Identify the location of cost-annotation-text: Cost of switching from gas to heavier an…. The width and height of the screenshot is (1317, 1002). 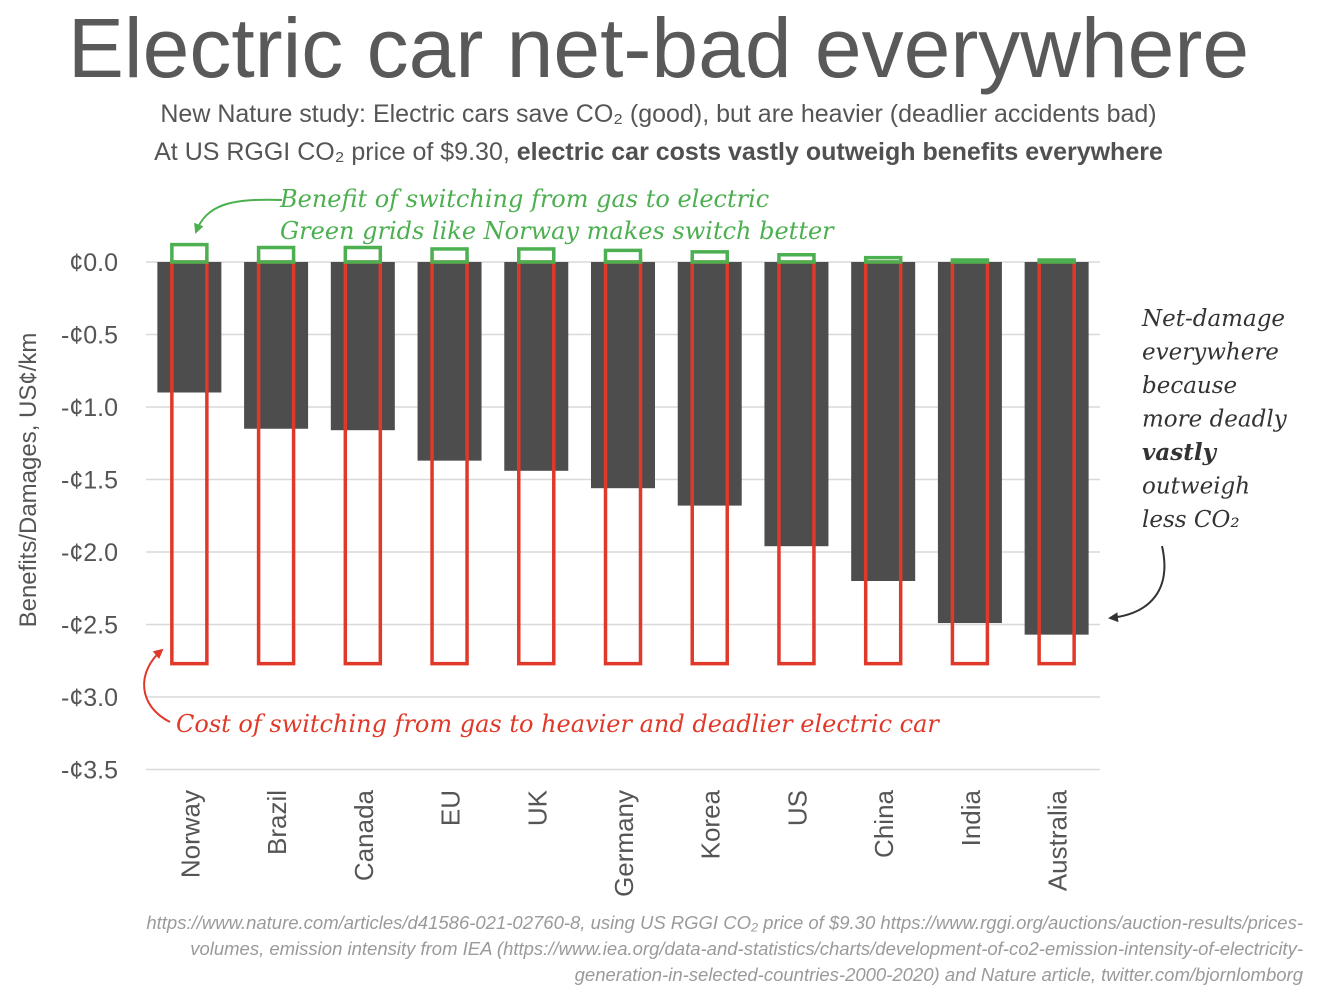
(558, 724).